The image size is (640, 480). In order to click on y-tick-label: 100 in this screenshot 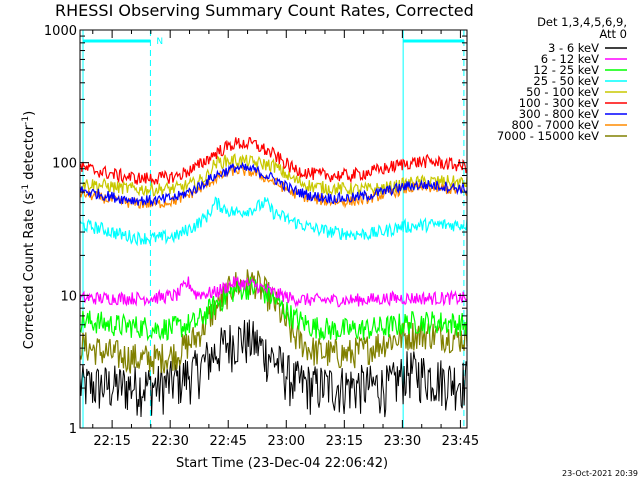, I will do `click(64, 164)`.